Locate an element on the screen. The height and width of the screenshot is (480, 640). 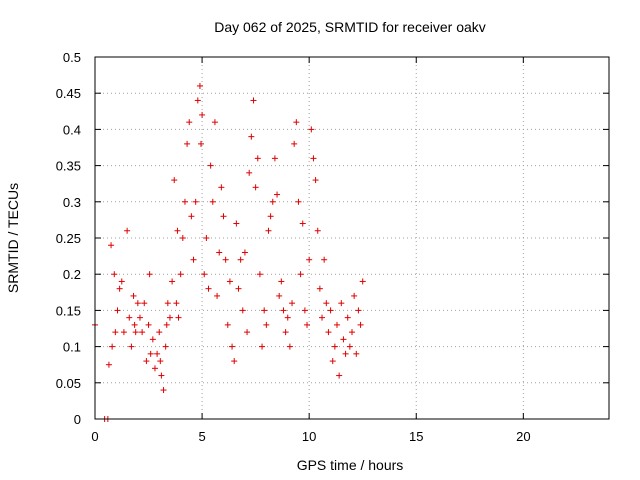
y-axis-label: SRMTID / TECUs is located at coordinates (13, 238).